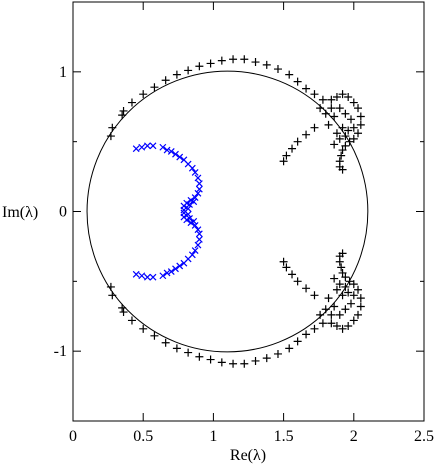 This screenshot has height=468, width=436. Describe the element at coordinates (354, 436) in the screenshot. I see `x-tick-label: 2` at that location.